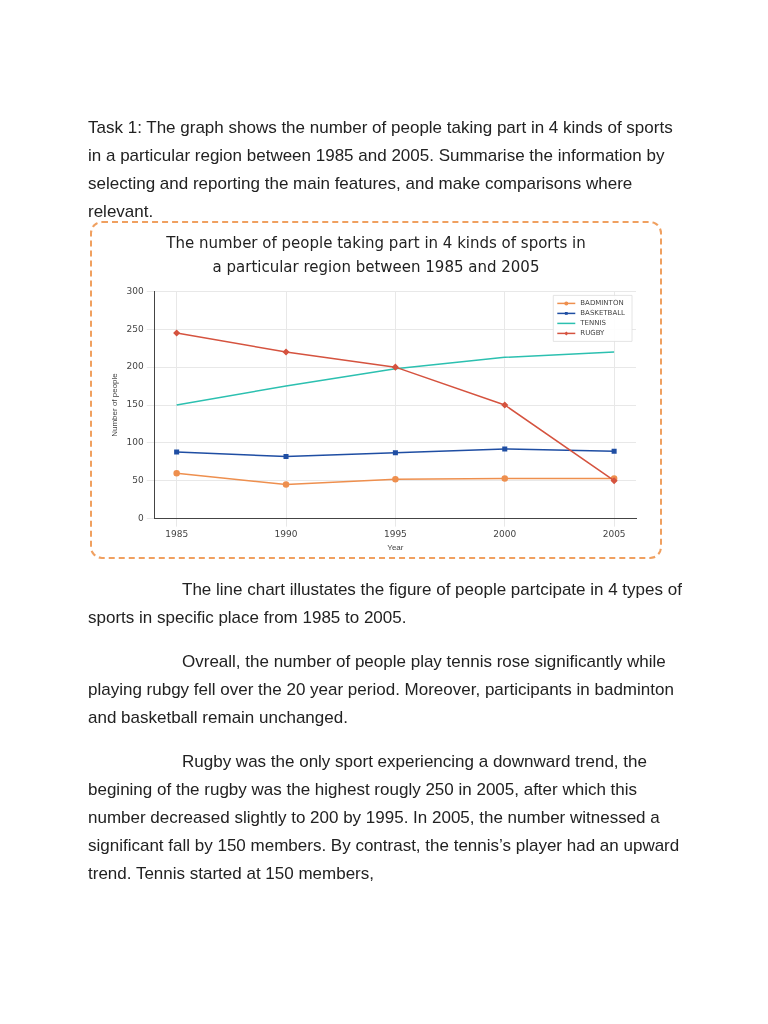 The image size is (768, 1024). What do you see at coordinates (135, 290) in the screenshot?
I see `y-tick-label: 300` at bounding box center [135, 290].